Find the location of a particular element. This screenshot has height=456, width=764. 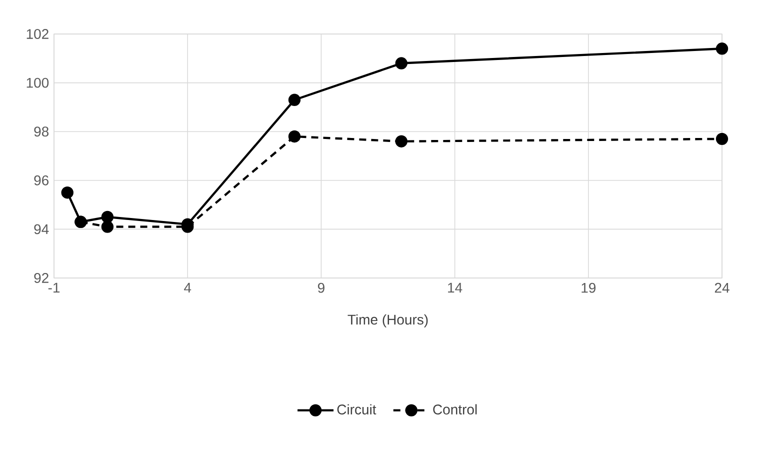

x-tick-label: 4 is located at coordinates (188, 287).